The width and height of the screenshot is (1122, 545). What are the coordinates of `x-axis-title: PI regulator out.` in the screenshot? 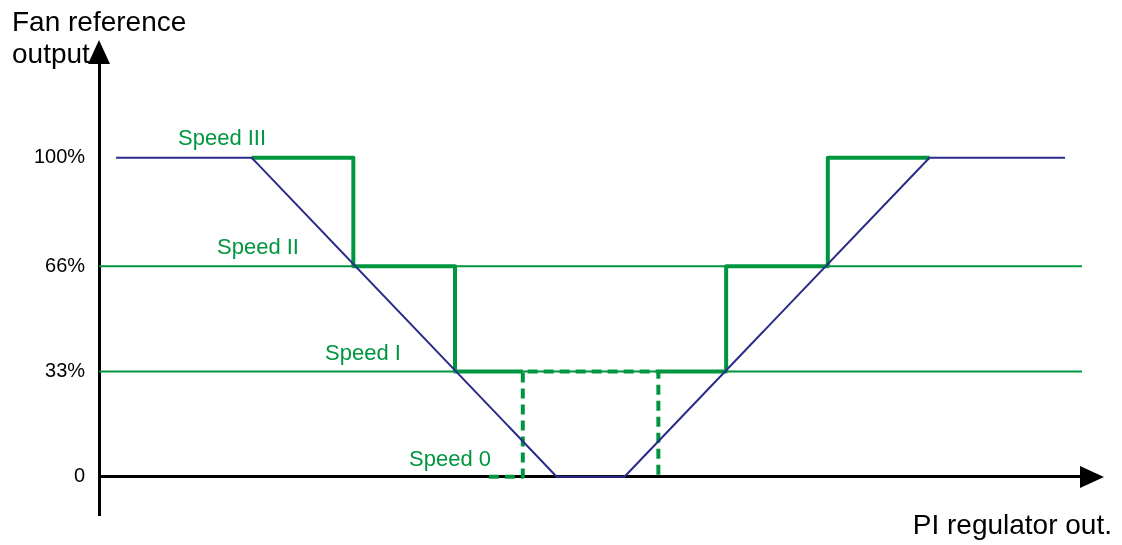 It's located at (1012, 525).